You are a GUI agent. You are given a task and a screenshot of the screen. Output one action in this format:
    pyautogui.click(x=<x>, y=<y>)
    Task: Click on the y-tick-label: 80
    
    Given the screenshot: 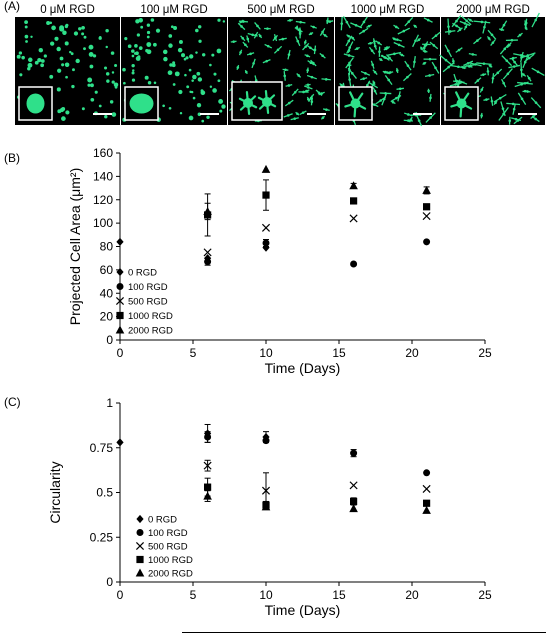 What is the action you would take?
    pyautogui.click(x=107, y=247)
    